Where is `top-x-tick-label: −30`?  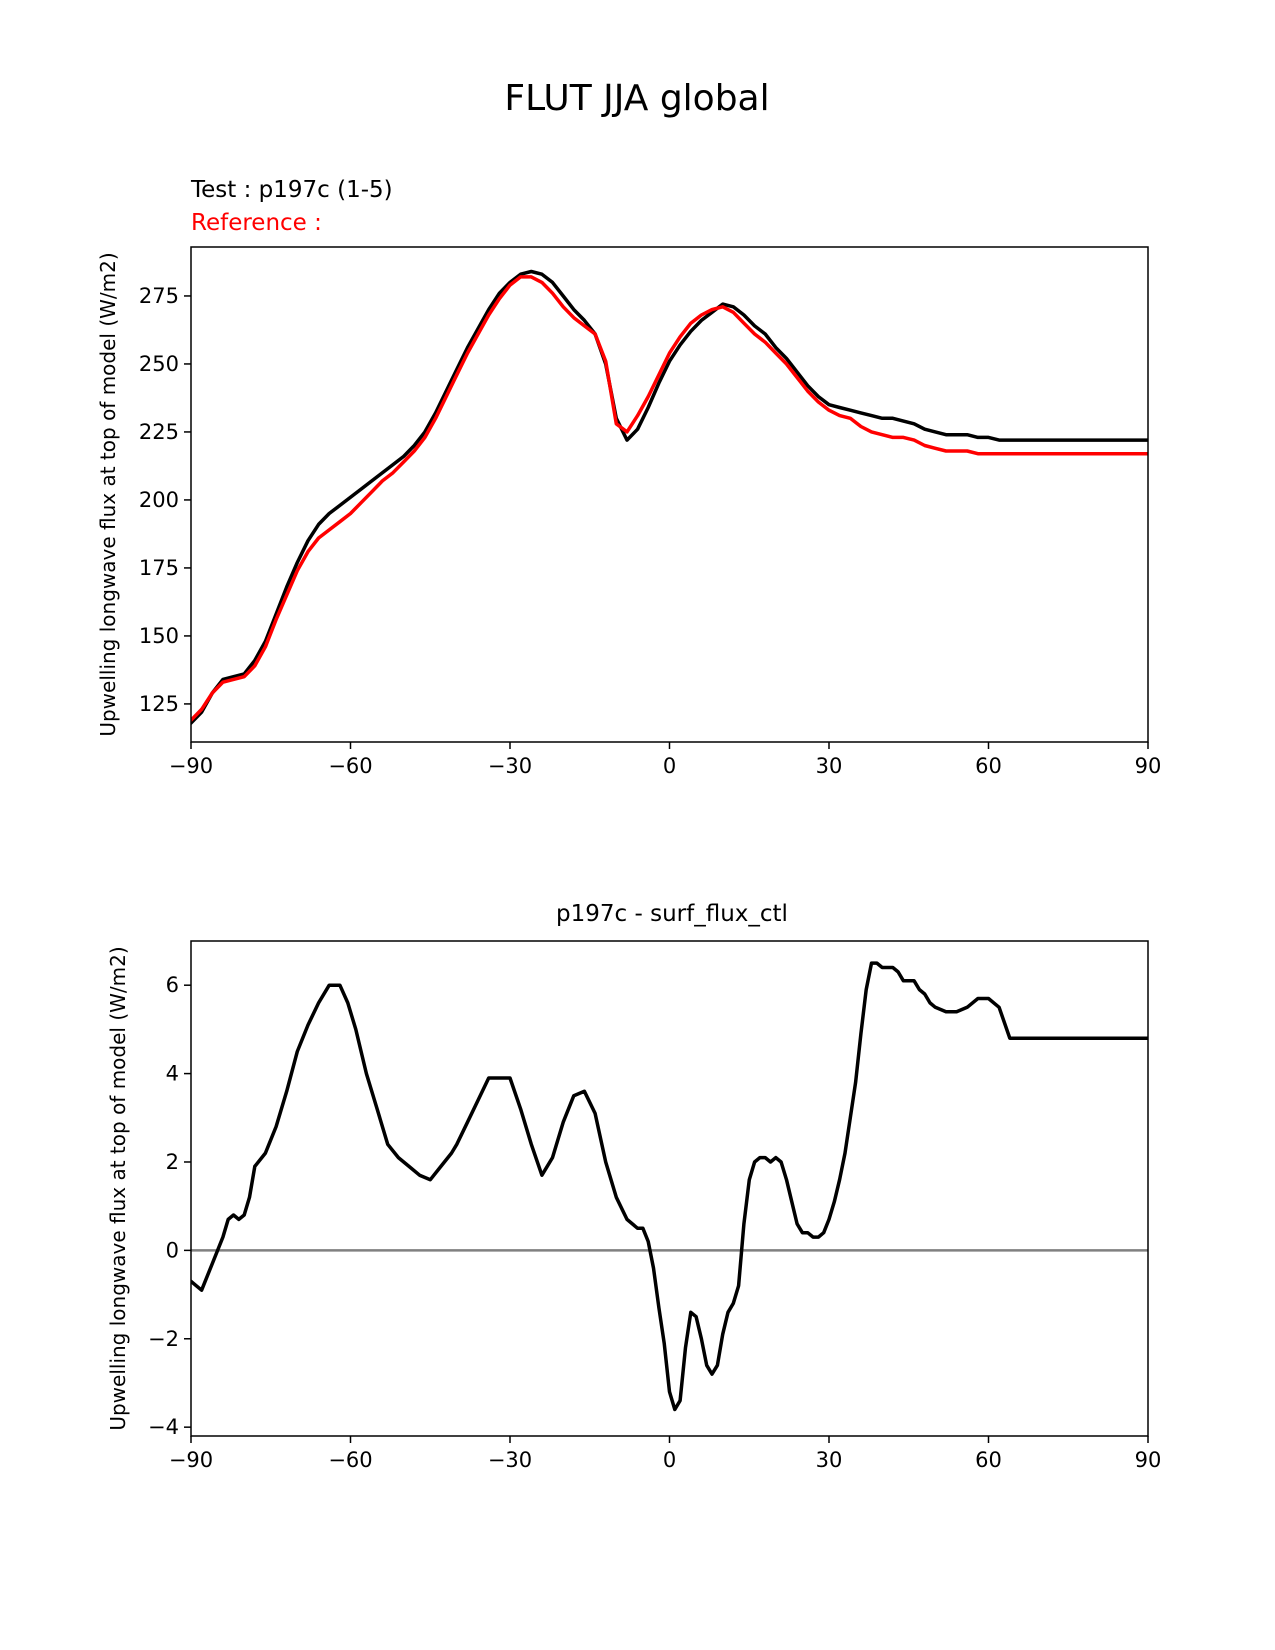 top-x-tick-label: −30 is located at coordinates (510, 766).